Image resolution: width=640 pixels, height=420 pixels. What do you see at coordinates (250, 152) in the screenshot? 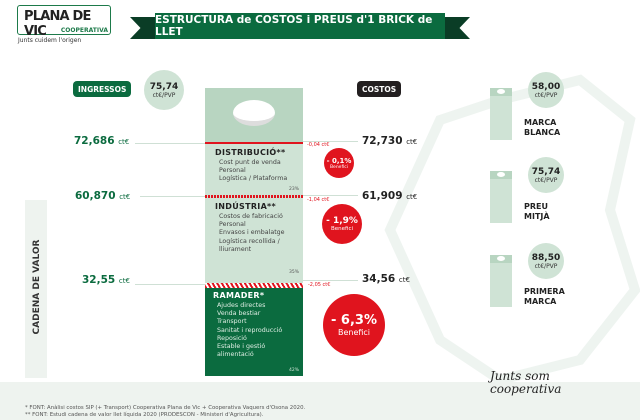
I see `section-title: DISTRIBUCIÓ**` at bounding box center [250, 152].